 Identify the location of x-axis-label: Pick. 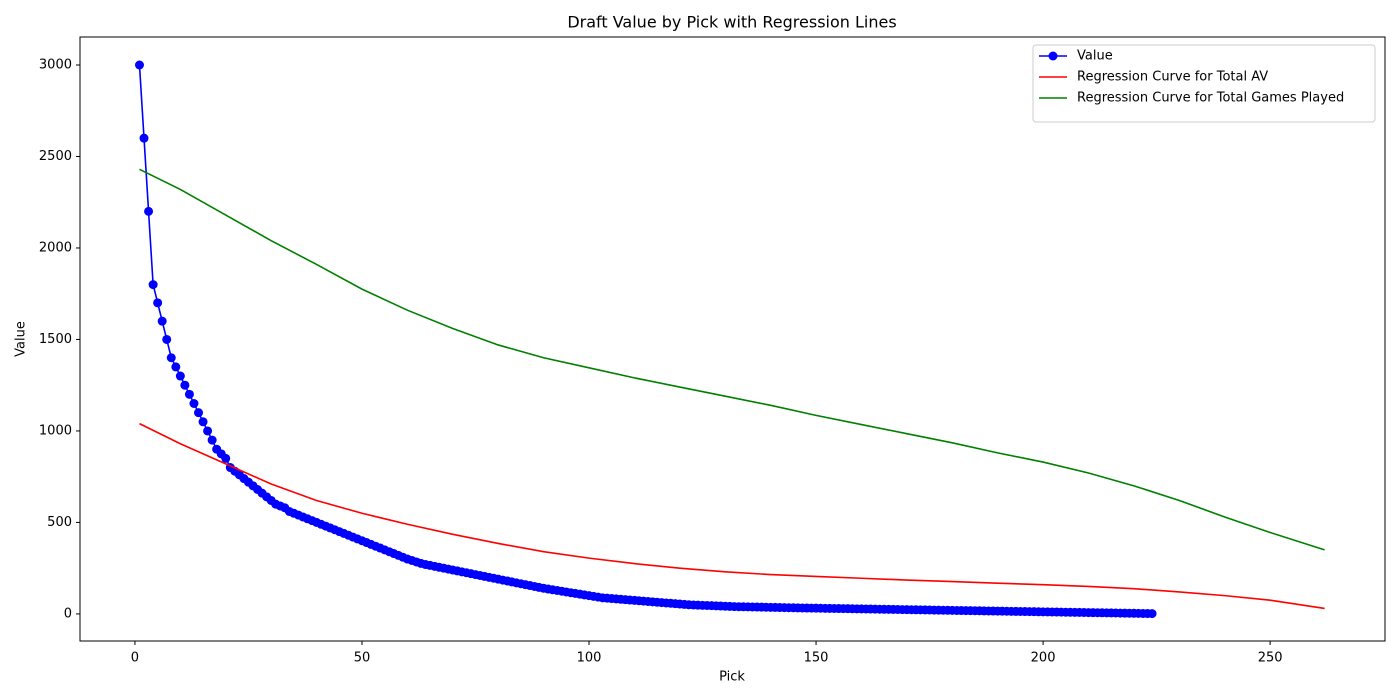
(732, 677).